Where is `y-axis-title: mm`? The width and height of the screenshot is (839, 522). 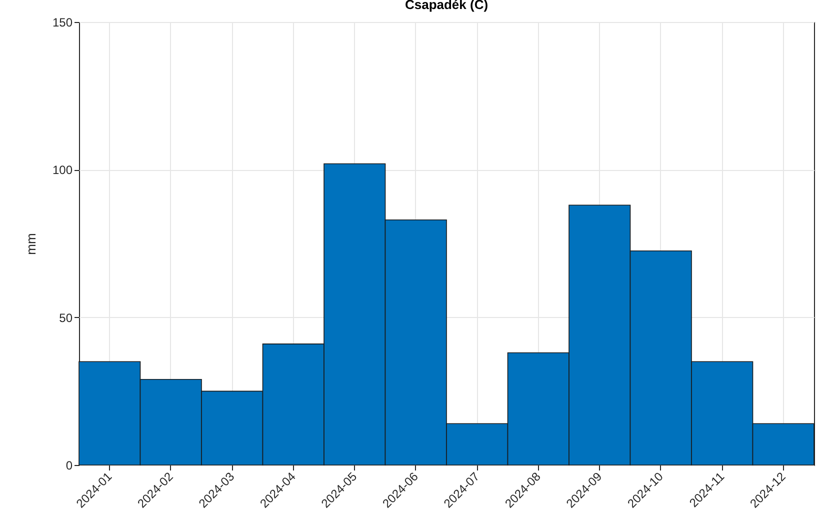
y-axis-title: mm is located at coordinates (30, 244).